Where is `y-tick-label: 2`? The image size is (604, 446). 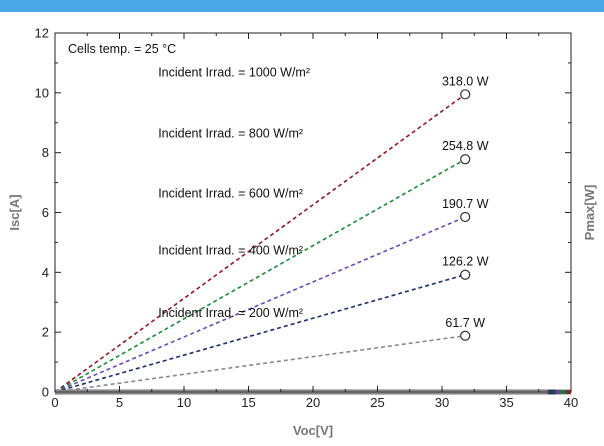
y-tick-label: 2 is located at coordinates (45, 332).